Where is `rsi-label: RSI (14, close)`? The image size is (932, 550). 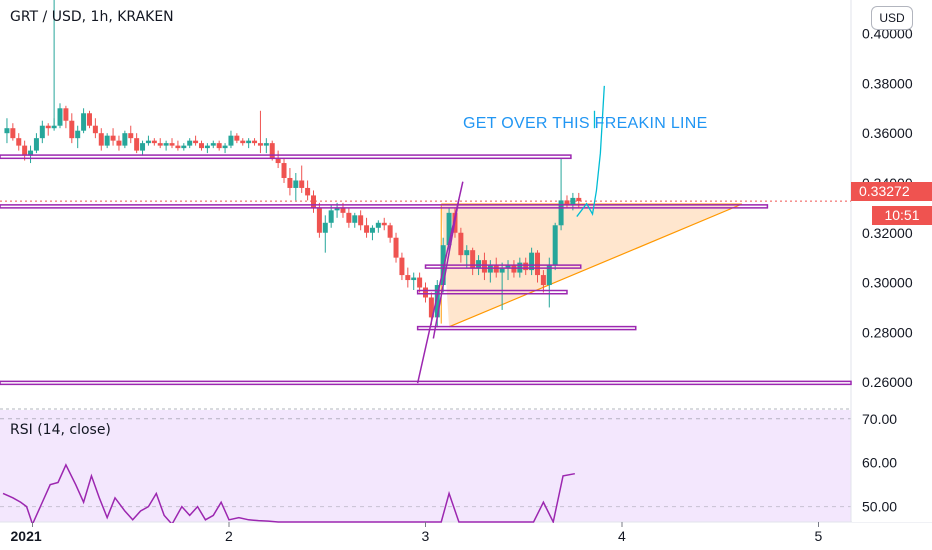 rsi-label: RSI (14, close) is located at coordinates (60, 430).